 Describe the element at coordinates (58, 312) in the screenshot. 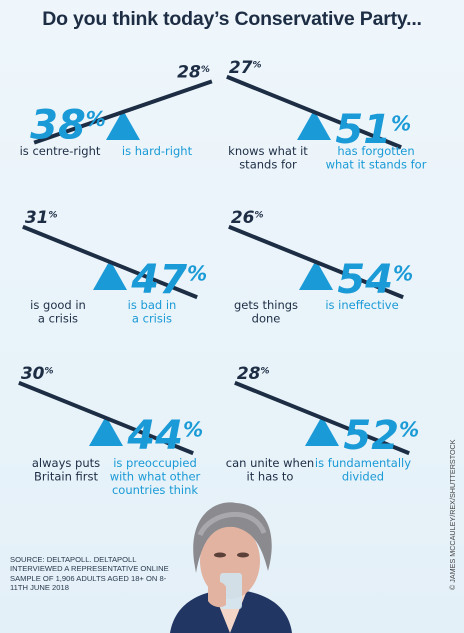

I see `label-left-3: is good in a crisis` at that location.